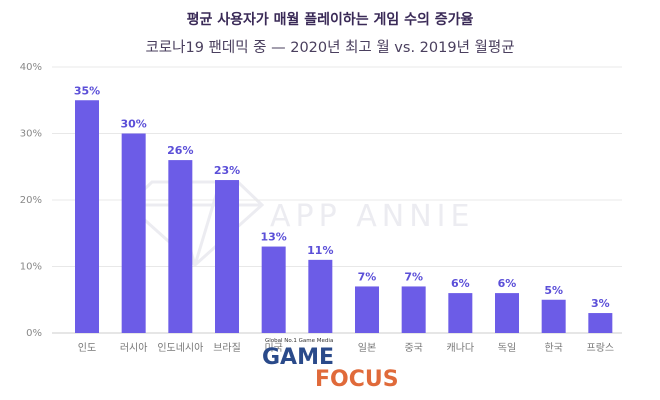 This screenshot has height=400, width=660. Describe the element at coordinates (372, 216) in the screenshot. I see `watermark-text: APP ANNIE` at that location.